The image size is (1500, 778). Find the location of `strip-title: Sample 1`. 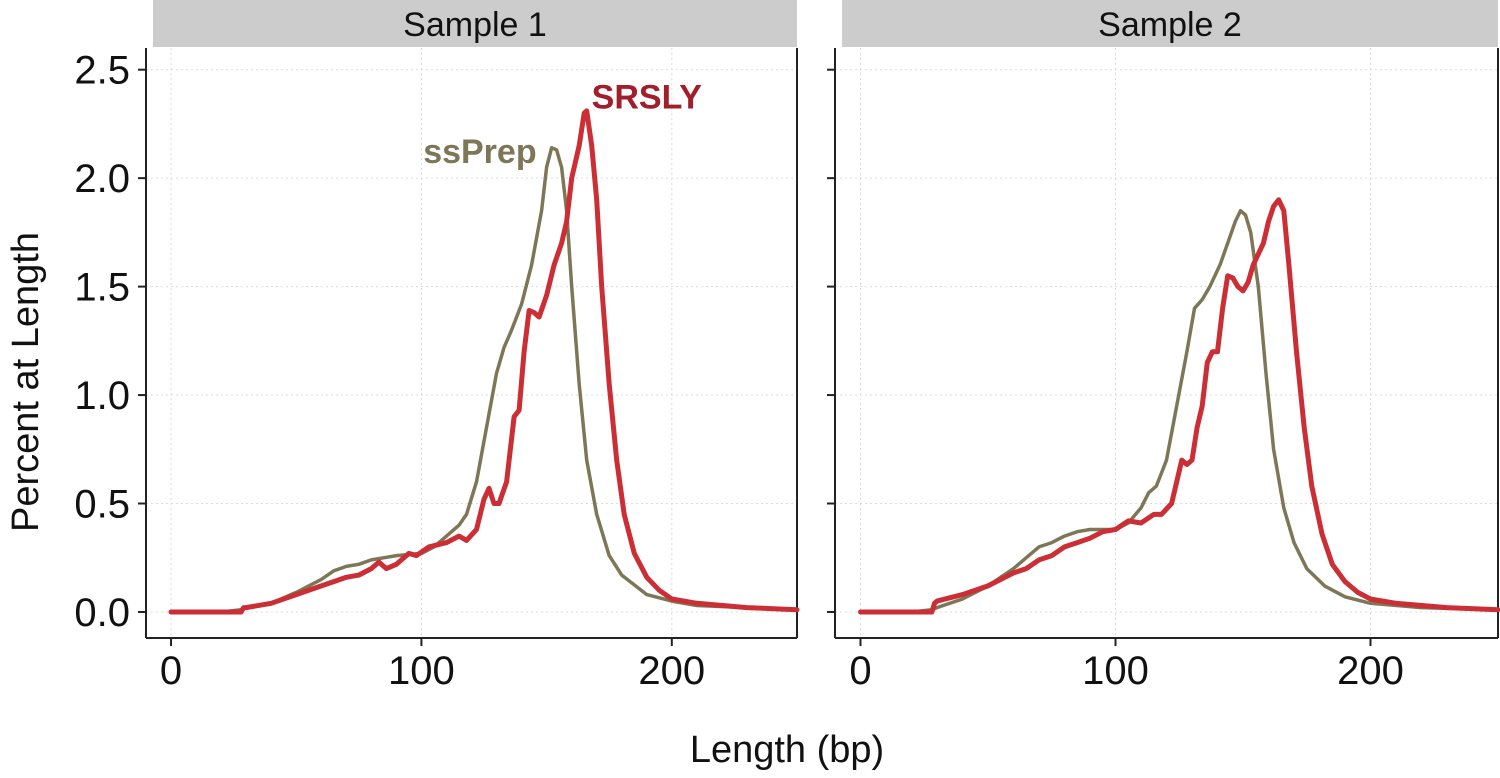

strip-title: Sample 1 is located at coordinates (475, 25).